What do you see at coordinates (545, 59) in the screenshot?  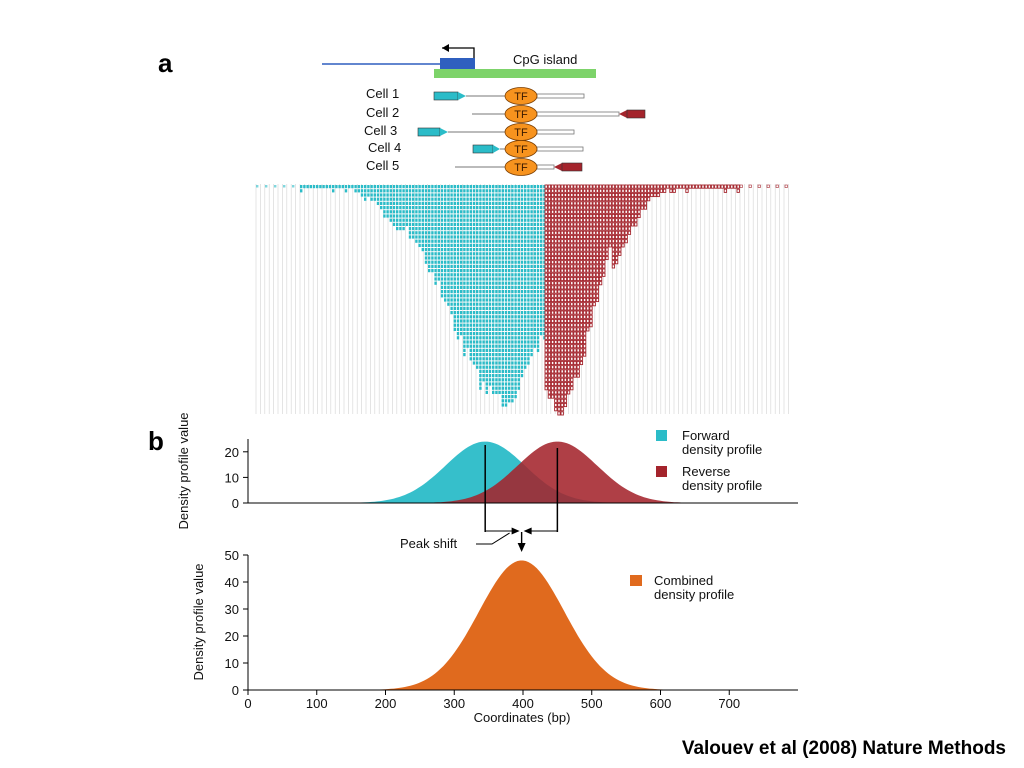 I see `cpg-island-label: CpG island` at bounding box center [545, 59].